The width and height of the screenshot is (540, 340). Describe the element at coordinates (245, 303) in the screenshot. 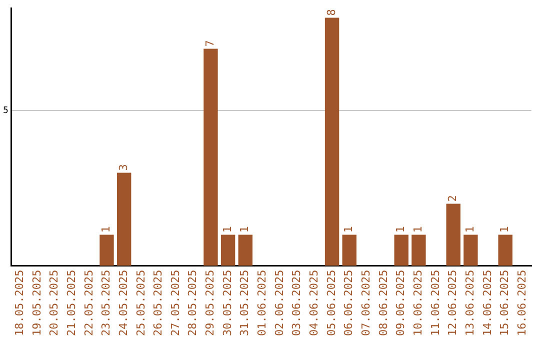

I see `x-tick-label: 31.05.2025` at that location.